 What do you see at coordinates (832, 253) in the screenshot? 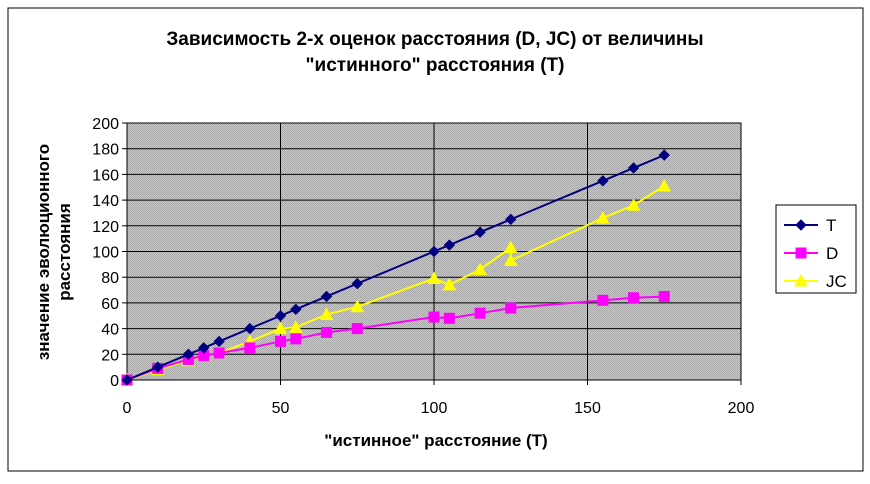
I see `legend-label-d: D` at bounding box center [832, 253].